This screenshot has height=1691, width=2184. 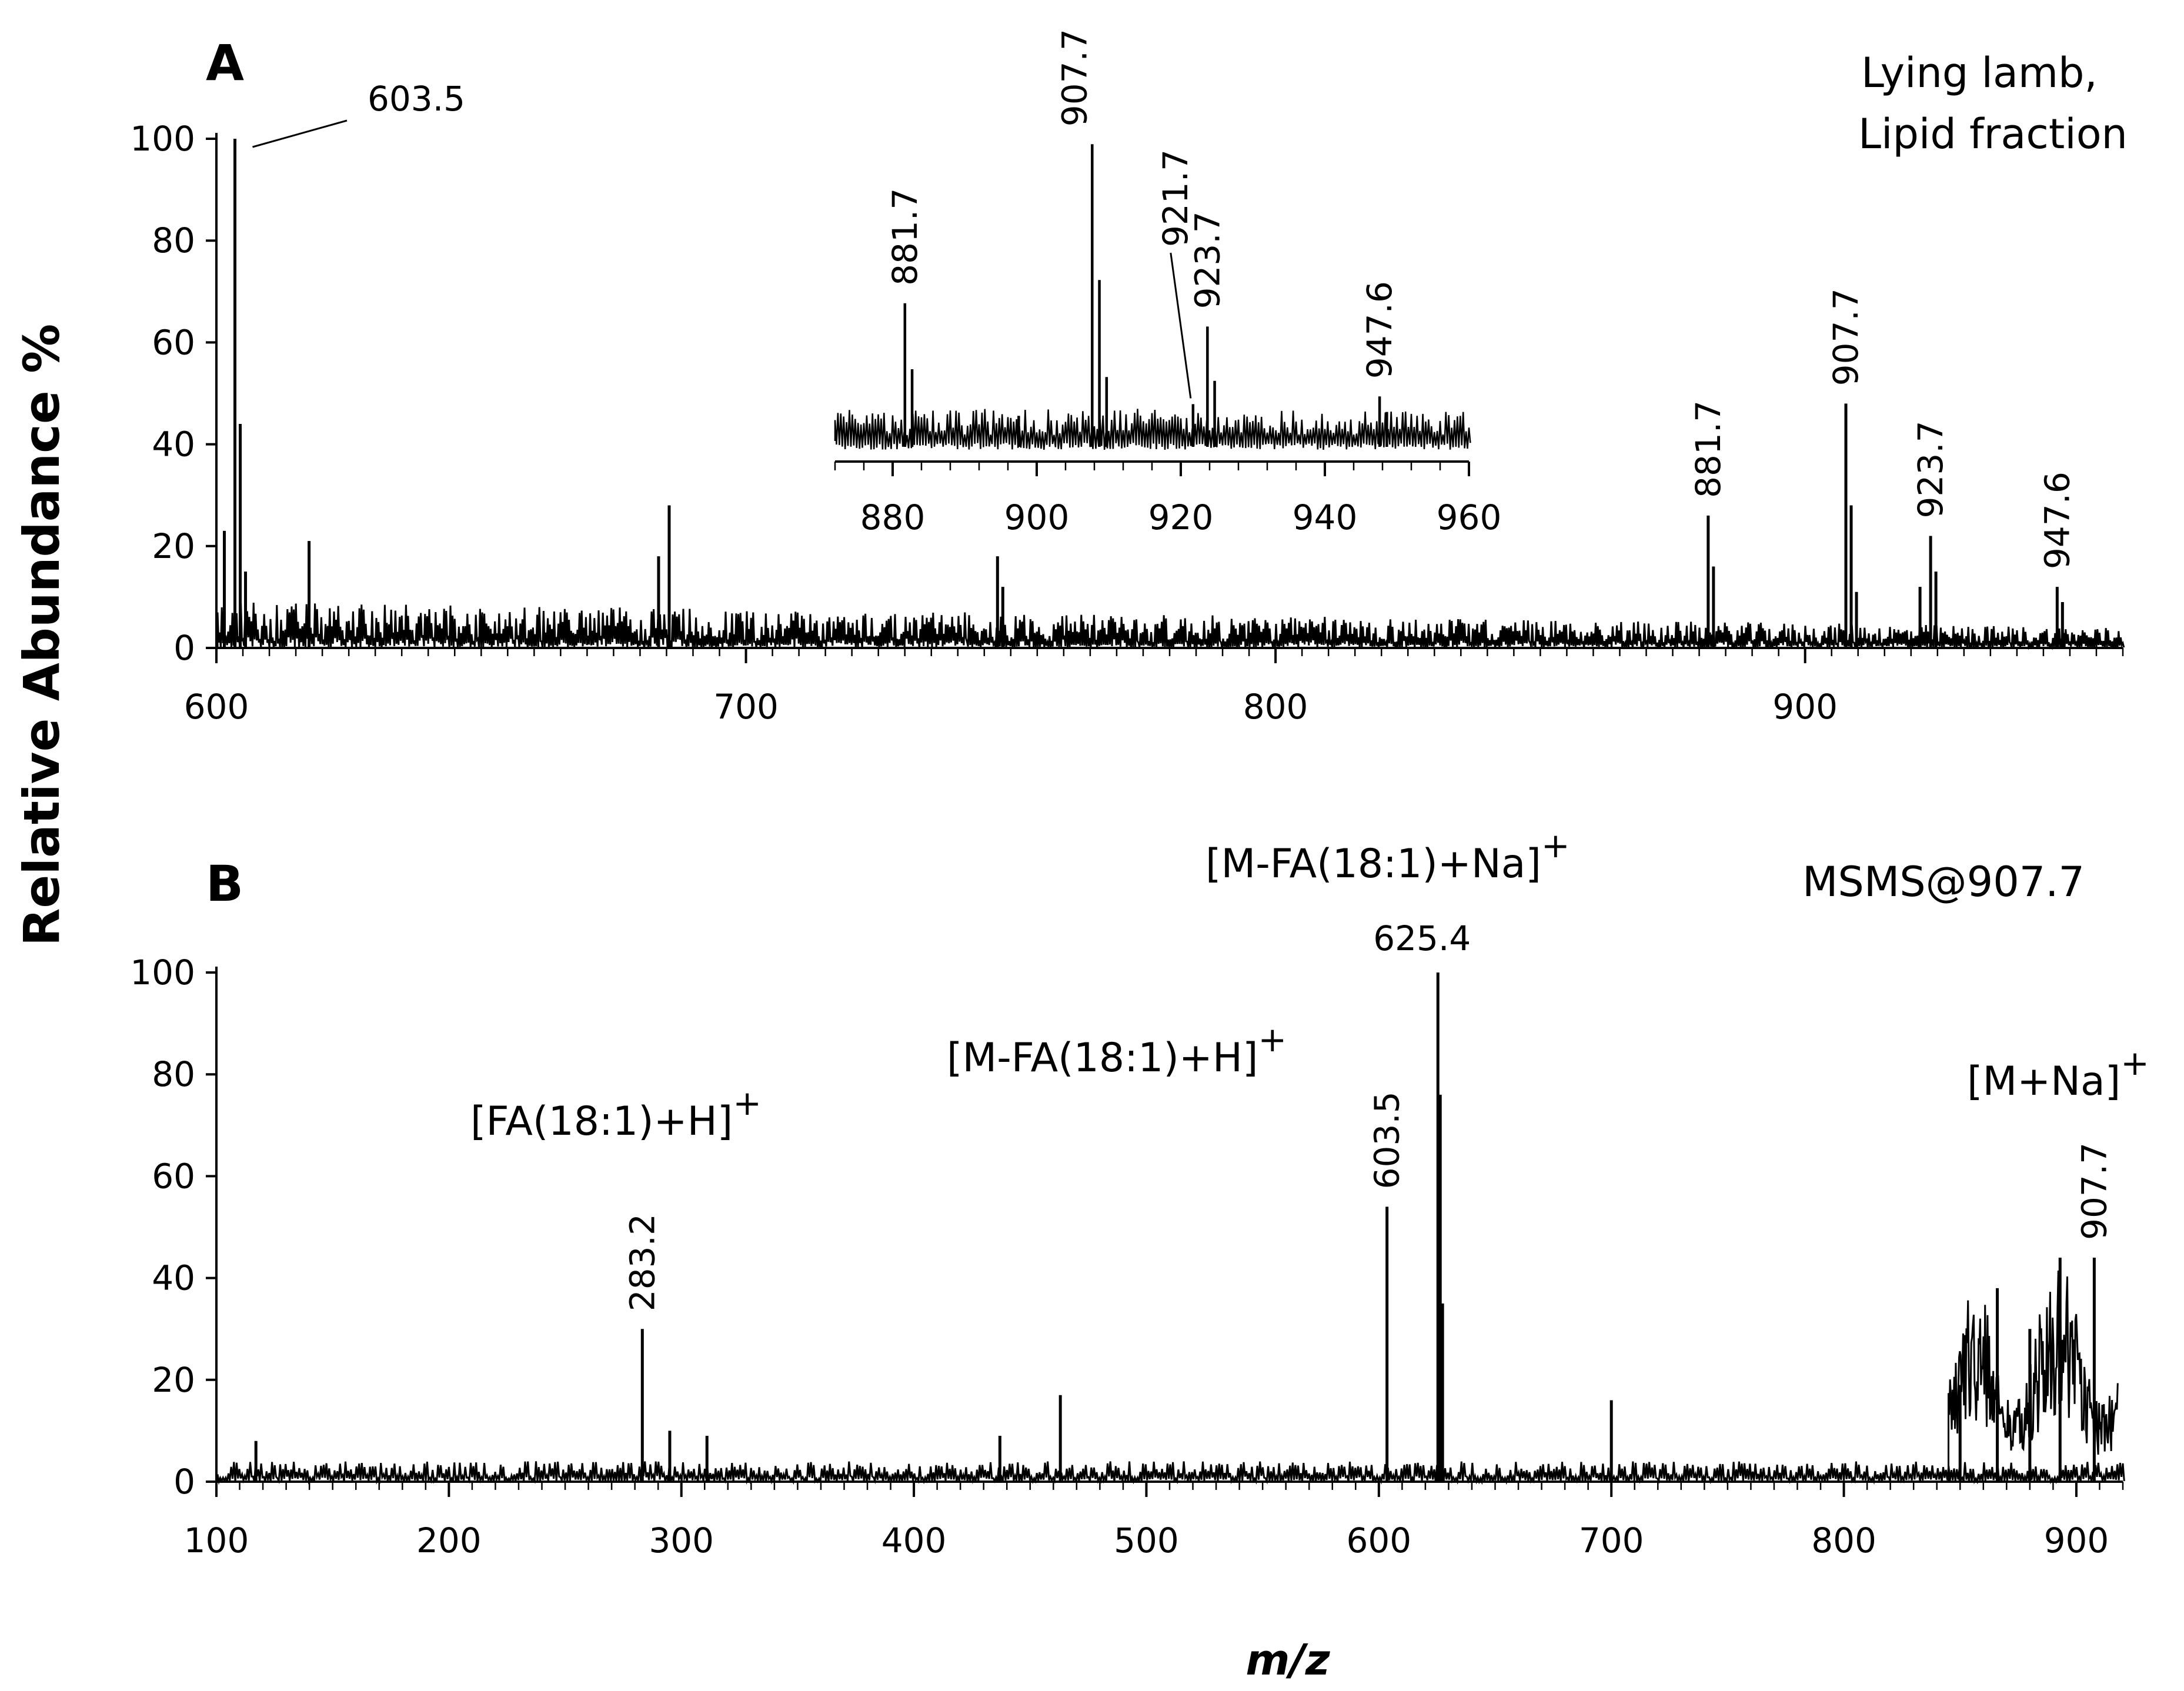 What do you see at coordinates (914, 1540) in the screenshot?
I see `x-tick-label: 400` at bounding box center [914, 1540].